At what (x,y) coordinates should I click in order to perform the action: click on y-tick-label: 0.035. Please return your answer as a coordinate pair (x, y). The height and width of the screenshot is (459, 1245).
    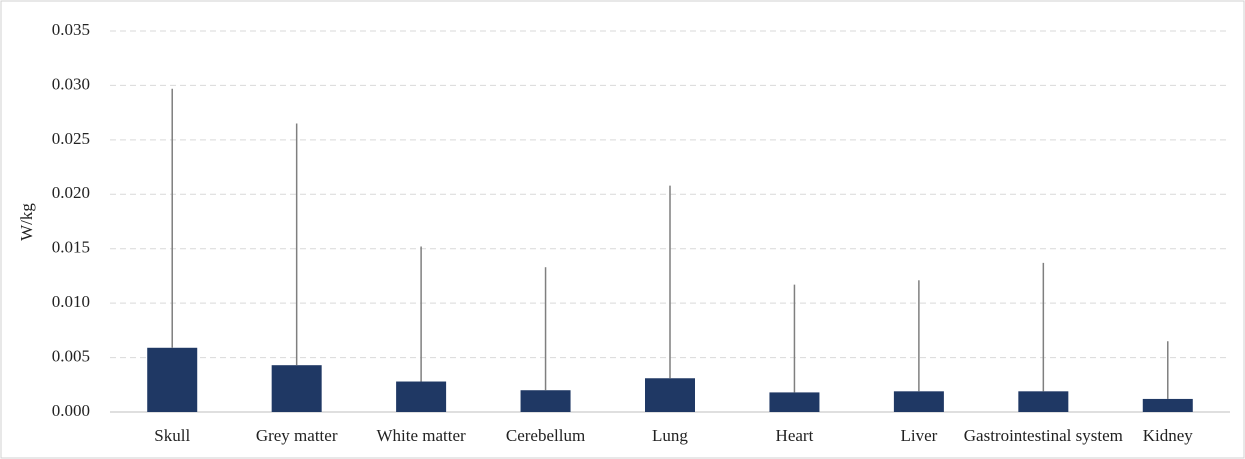
    Looking at the image, I should click on (71, 29).